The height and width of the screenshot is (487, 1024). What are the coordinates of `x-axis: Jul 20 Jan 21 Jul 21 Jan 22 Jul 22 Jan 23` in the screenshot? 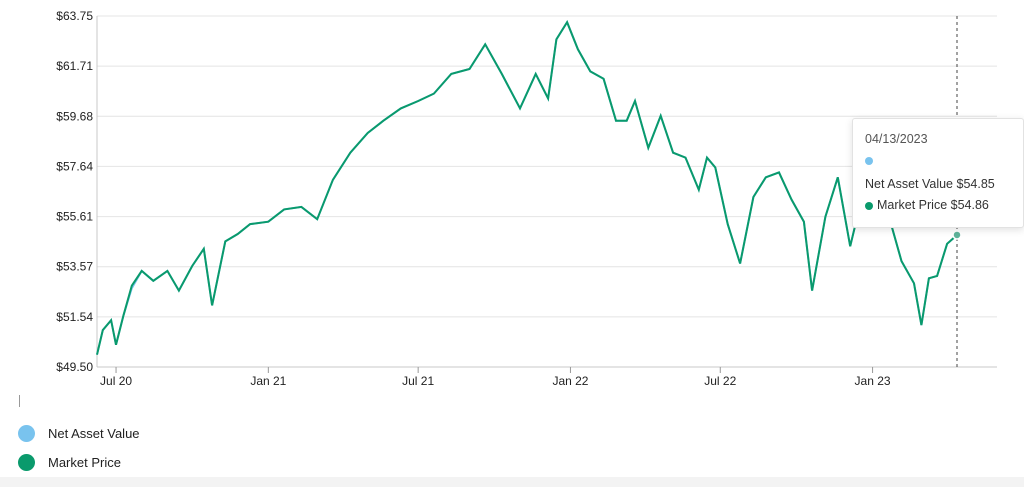 It's located at (495, 377).